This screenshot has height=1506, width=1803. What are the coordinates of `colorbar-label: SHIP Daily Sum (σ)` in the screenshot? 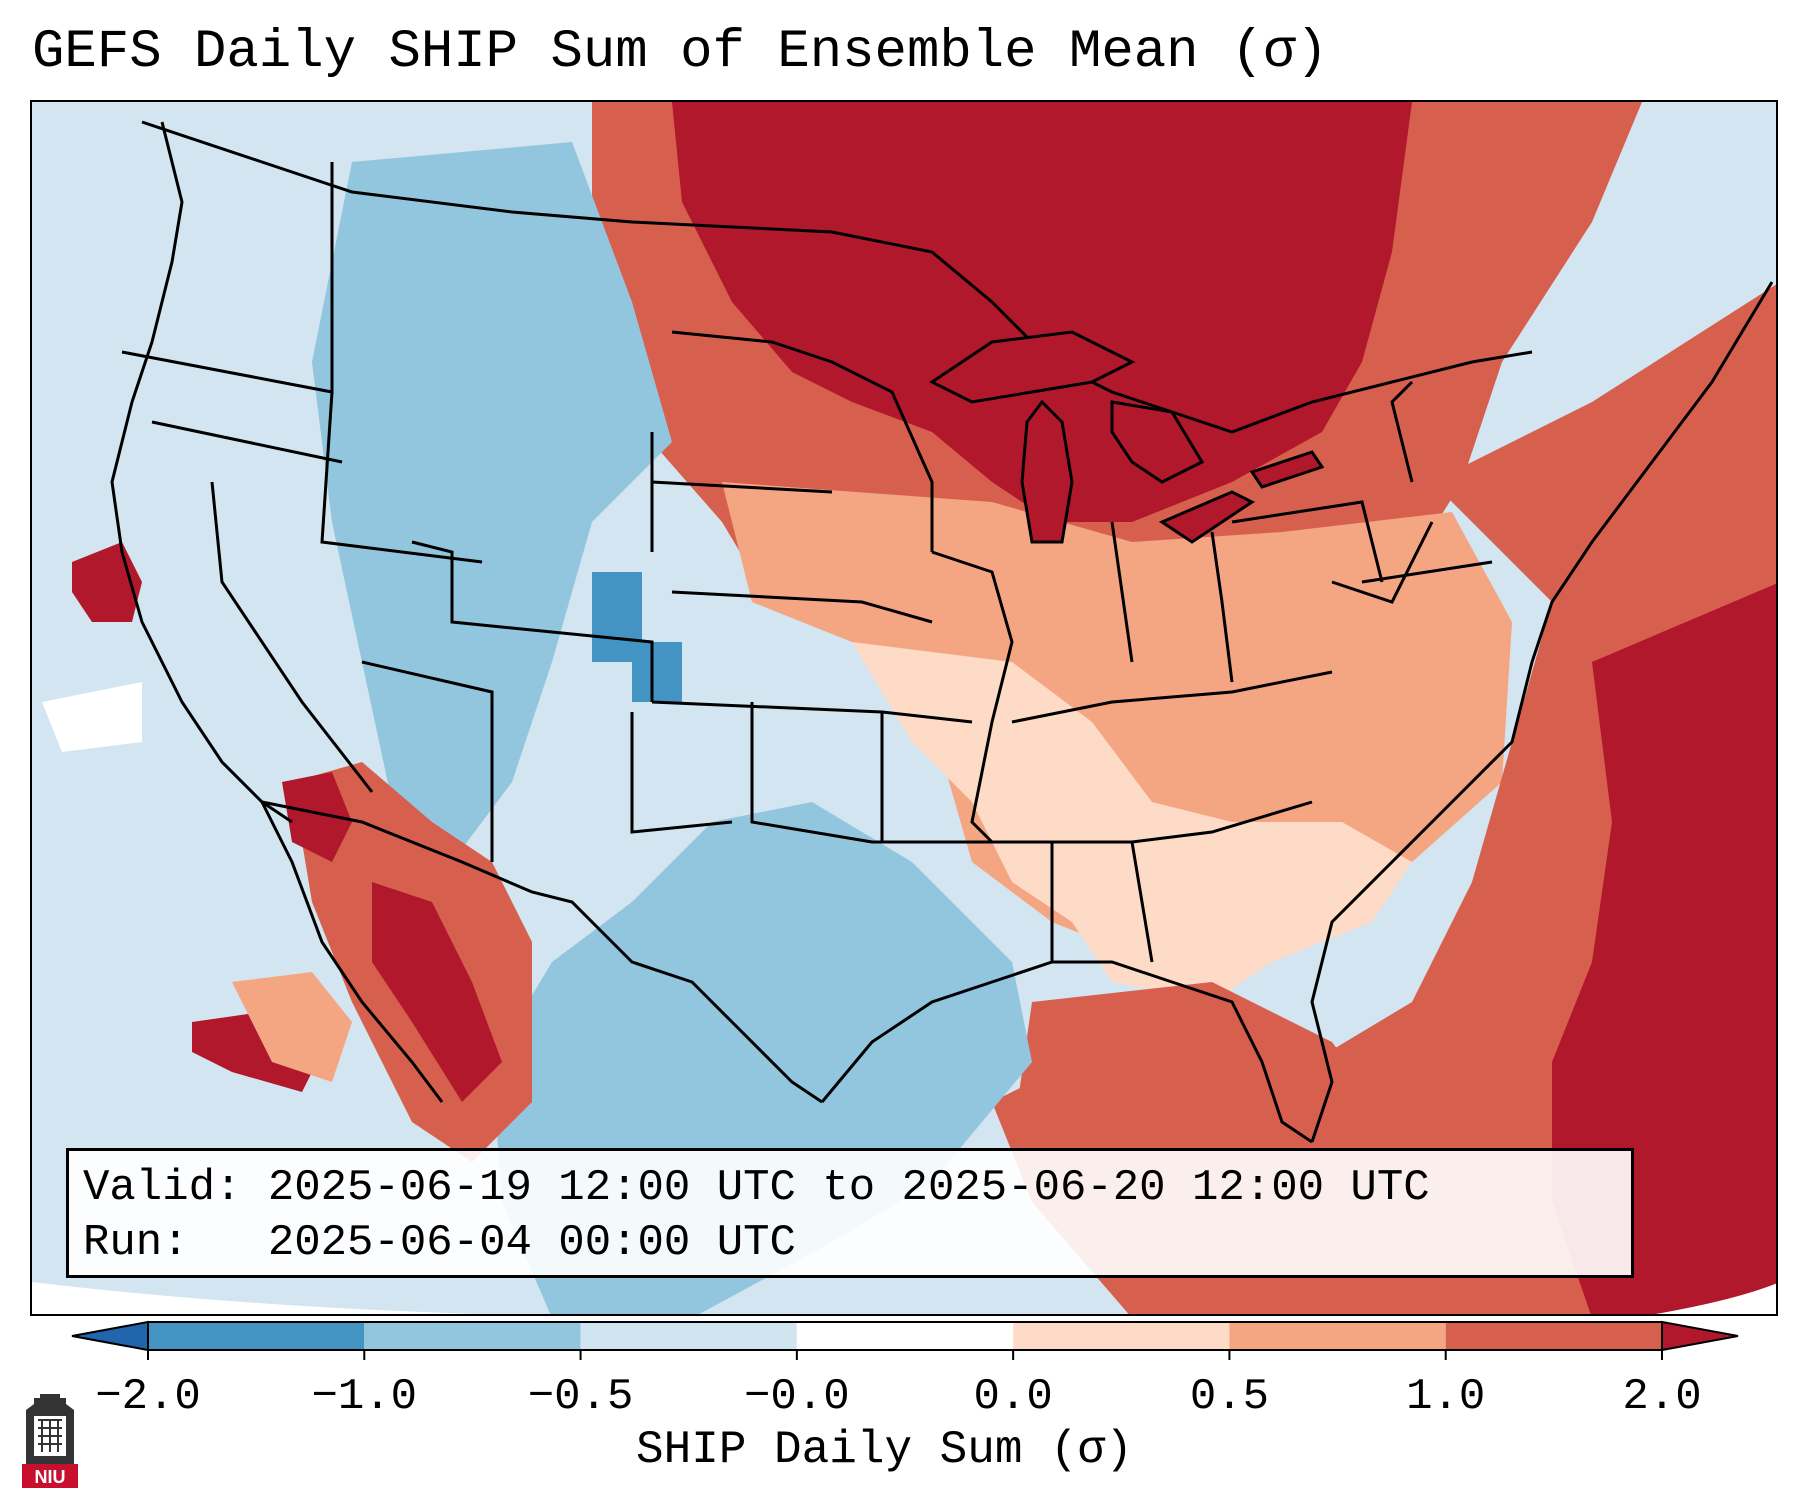 It's located at (884, 1450).